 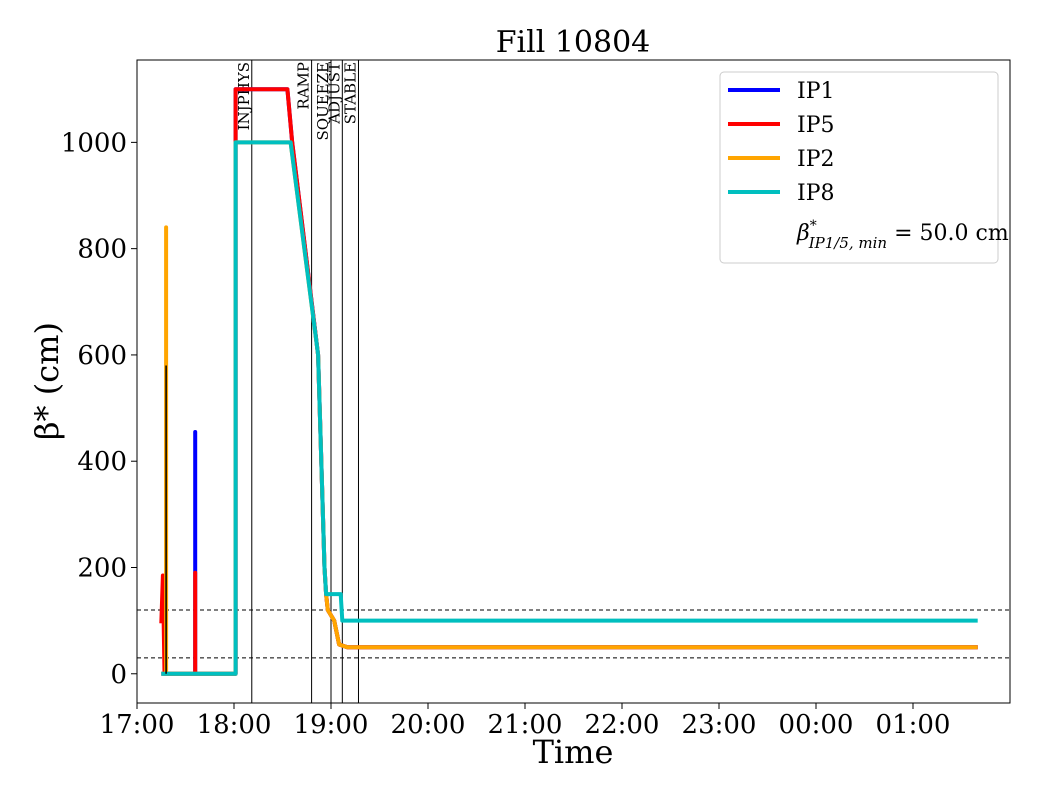 What do you see at coordinates (816, 725) in the screenshot?
I see `x-tick-label: 00:00` at bounding box center [816, 725].